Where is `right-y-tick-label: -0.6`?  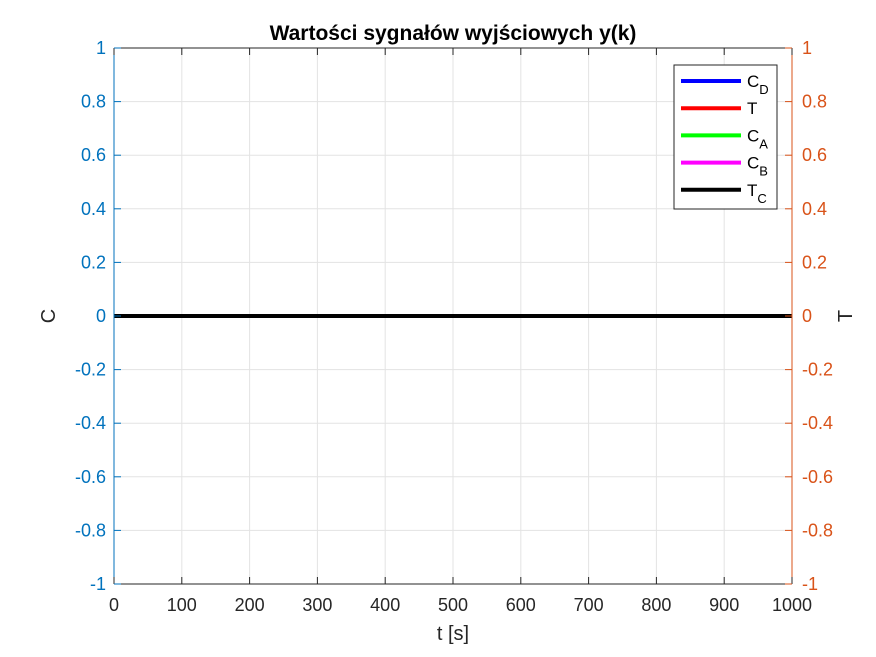 right-y-tick-label: -0.6 is located at coordinates (817, 477).